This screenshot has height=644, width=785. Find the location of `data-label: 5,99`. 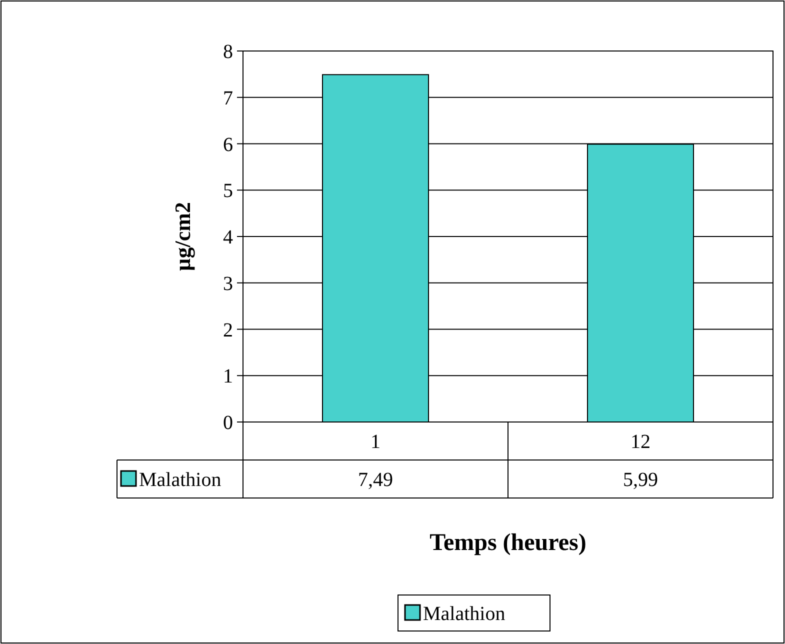

data-label: 5,99 is located at coordinates (640, 480).